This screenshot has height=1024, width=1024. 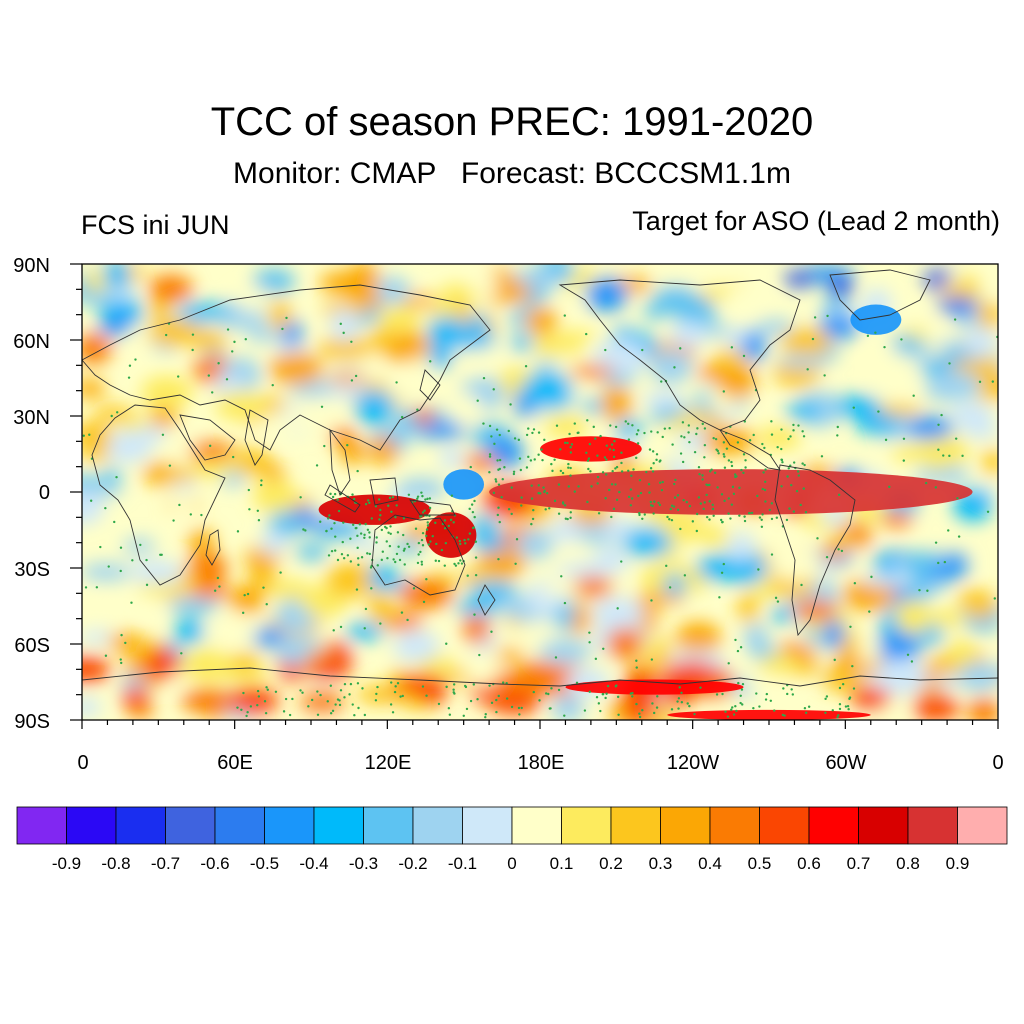 What do you see at coordinates (462, 863) in the screenshot?
I see `colorbar-tick-label: -0.1` at bounding box center [462, 863].